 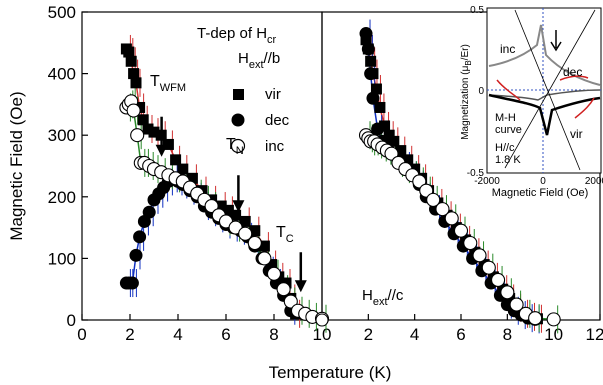 I want to click on middle-xtick-label: 2, so click(x=368, y=334).